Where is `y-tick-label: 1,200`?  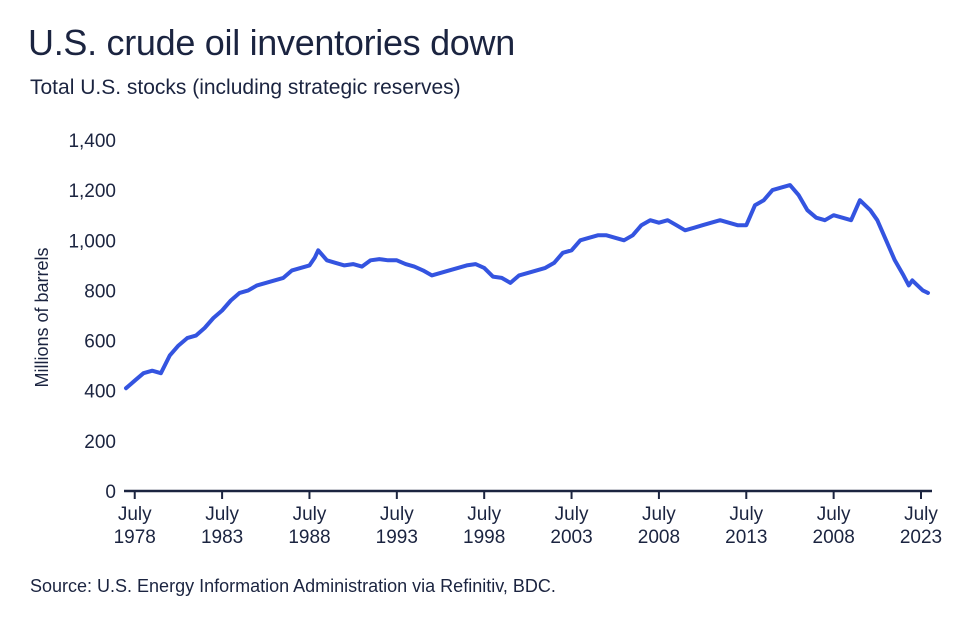 y-tick-label: 1,200 is located at coordinates (92, 191).